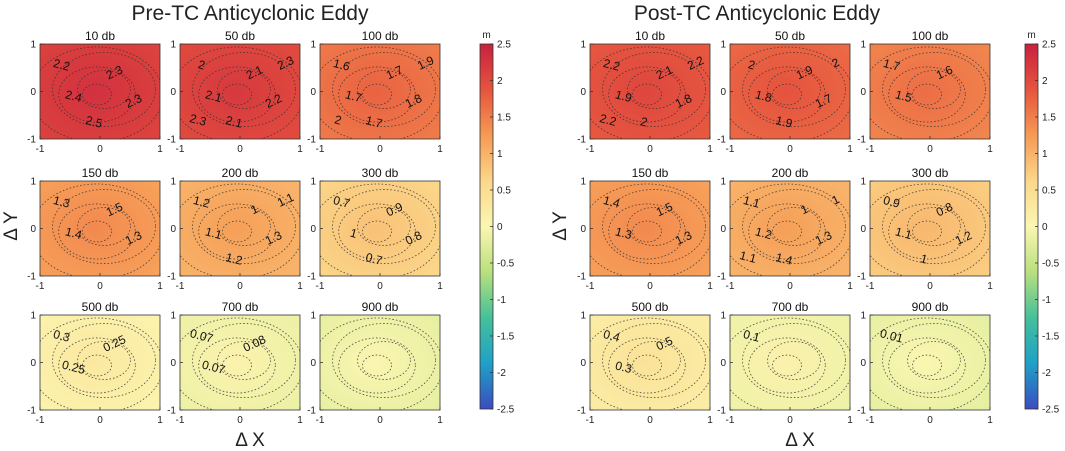 Image resolution: width=1065 pixels, height=451 pixels. What do you see at coordinates (354, 233) in the screenshot?
I see `contour-label: 1` at bounding box center [354, 233].